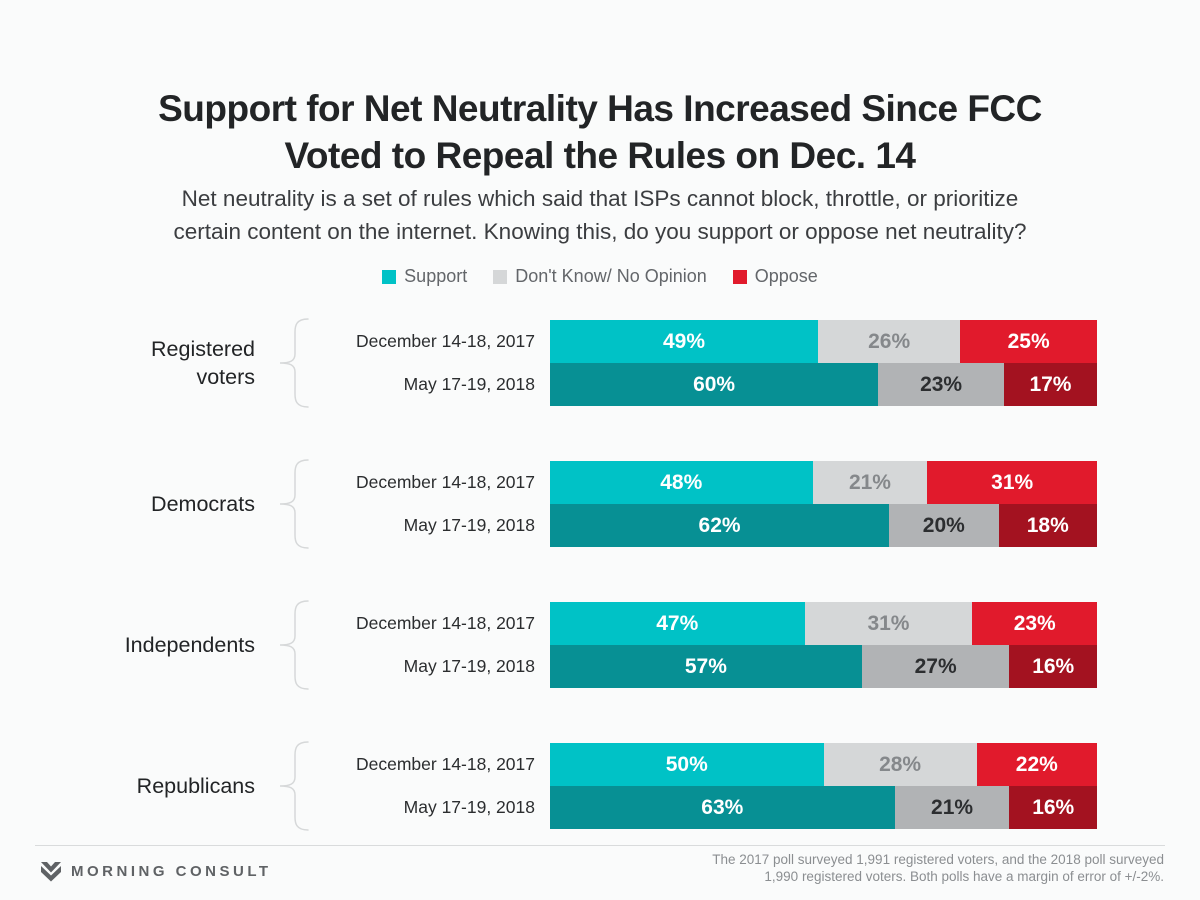  I want to click on bar-segment-support: 49%, so click(684, 341).